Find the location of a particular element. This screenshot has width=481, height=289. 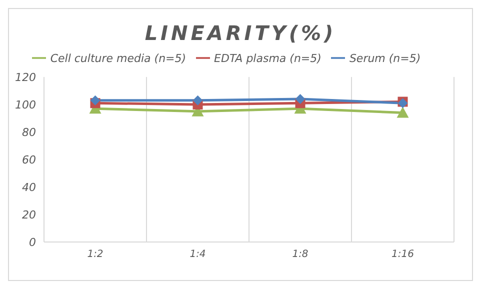

y-tick-label: 60 is located at coordinates (29, 159).